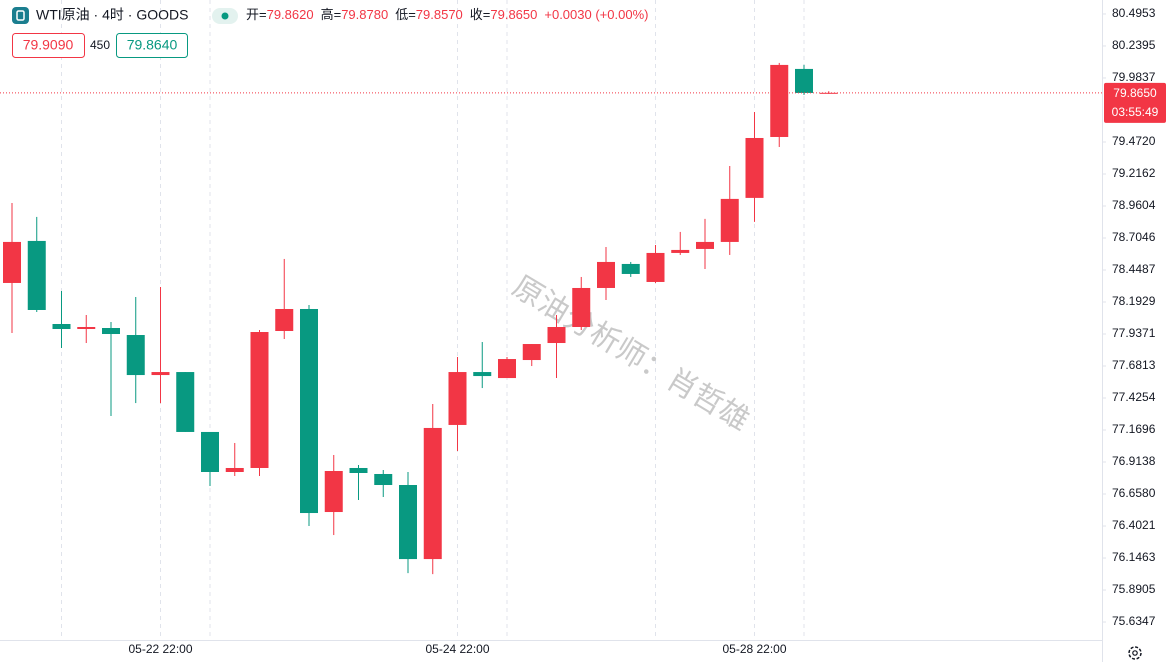 The height and width of the screenshot is (662, 1166). Describe the element at coordinates (1134, 13) in the screenshot. I see `y-tick-label: 80.4953` at that location.